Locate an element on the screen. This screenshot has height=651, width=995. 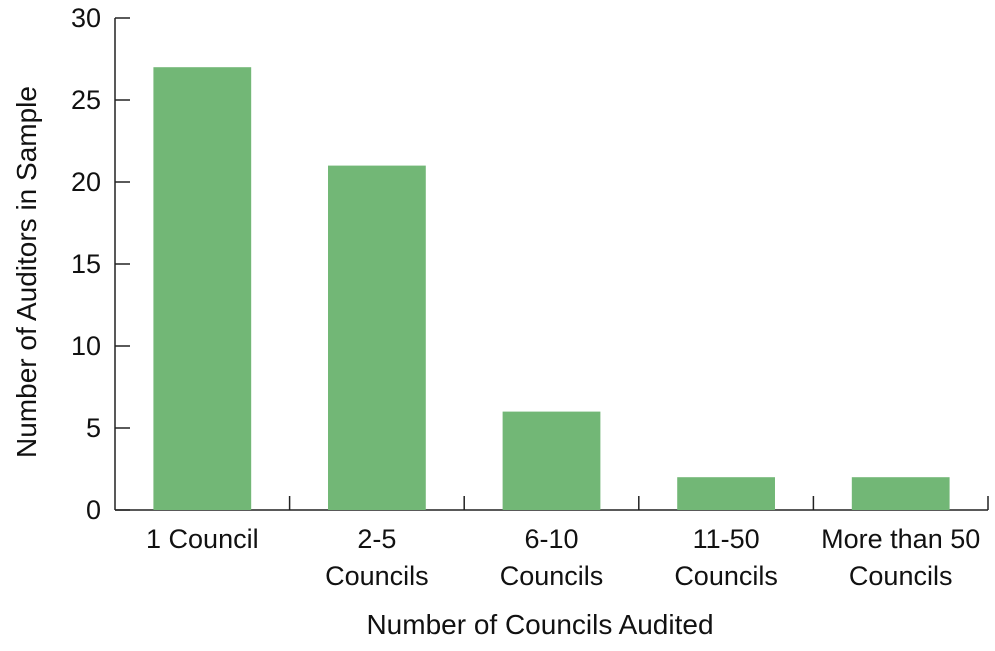
x-tick-label: 11-50 Councils is located at coordinates (726, 557).